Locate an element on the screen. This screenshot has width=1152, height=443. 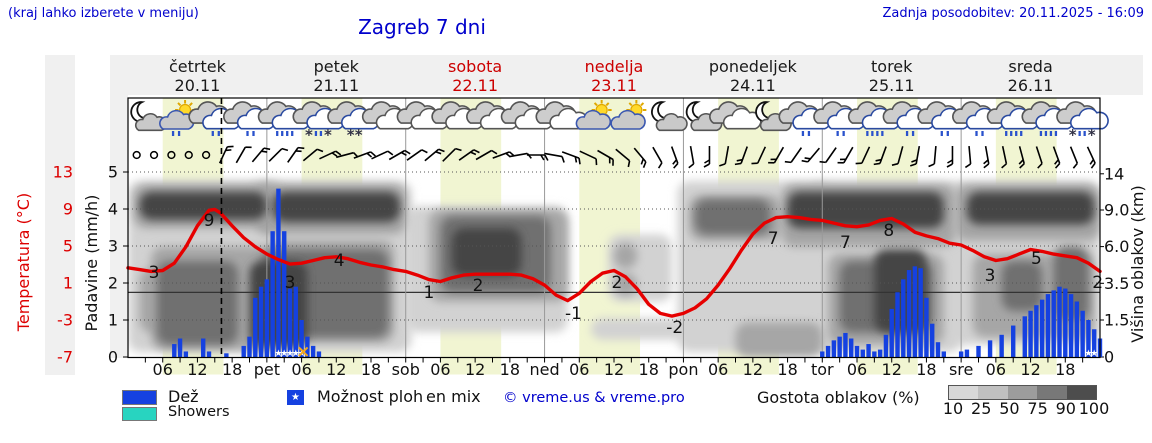
cloud-tick-label: 1.5 is located at coordinates (1116, 320).